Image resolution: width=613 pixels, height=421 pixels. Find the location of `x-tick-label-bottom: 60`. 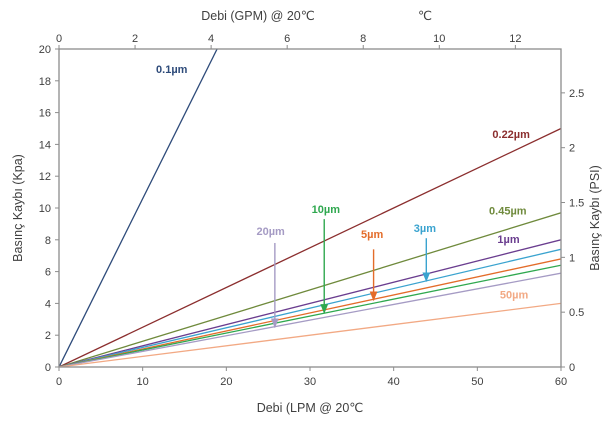

x-tick-label-bottom: 60 is located at coordinates (561, 382).